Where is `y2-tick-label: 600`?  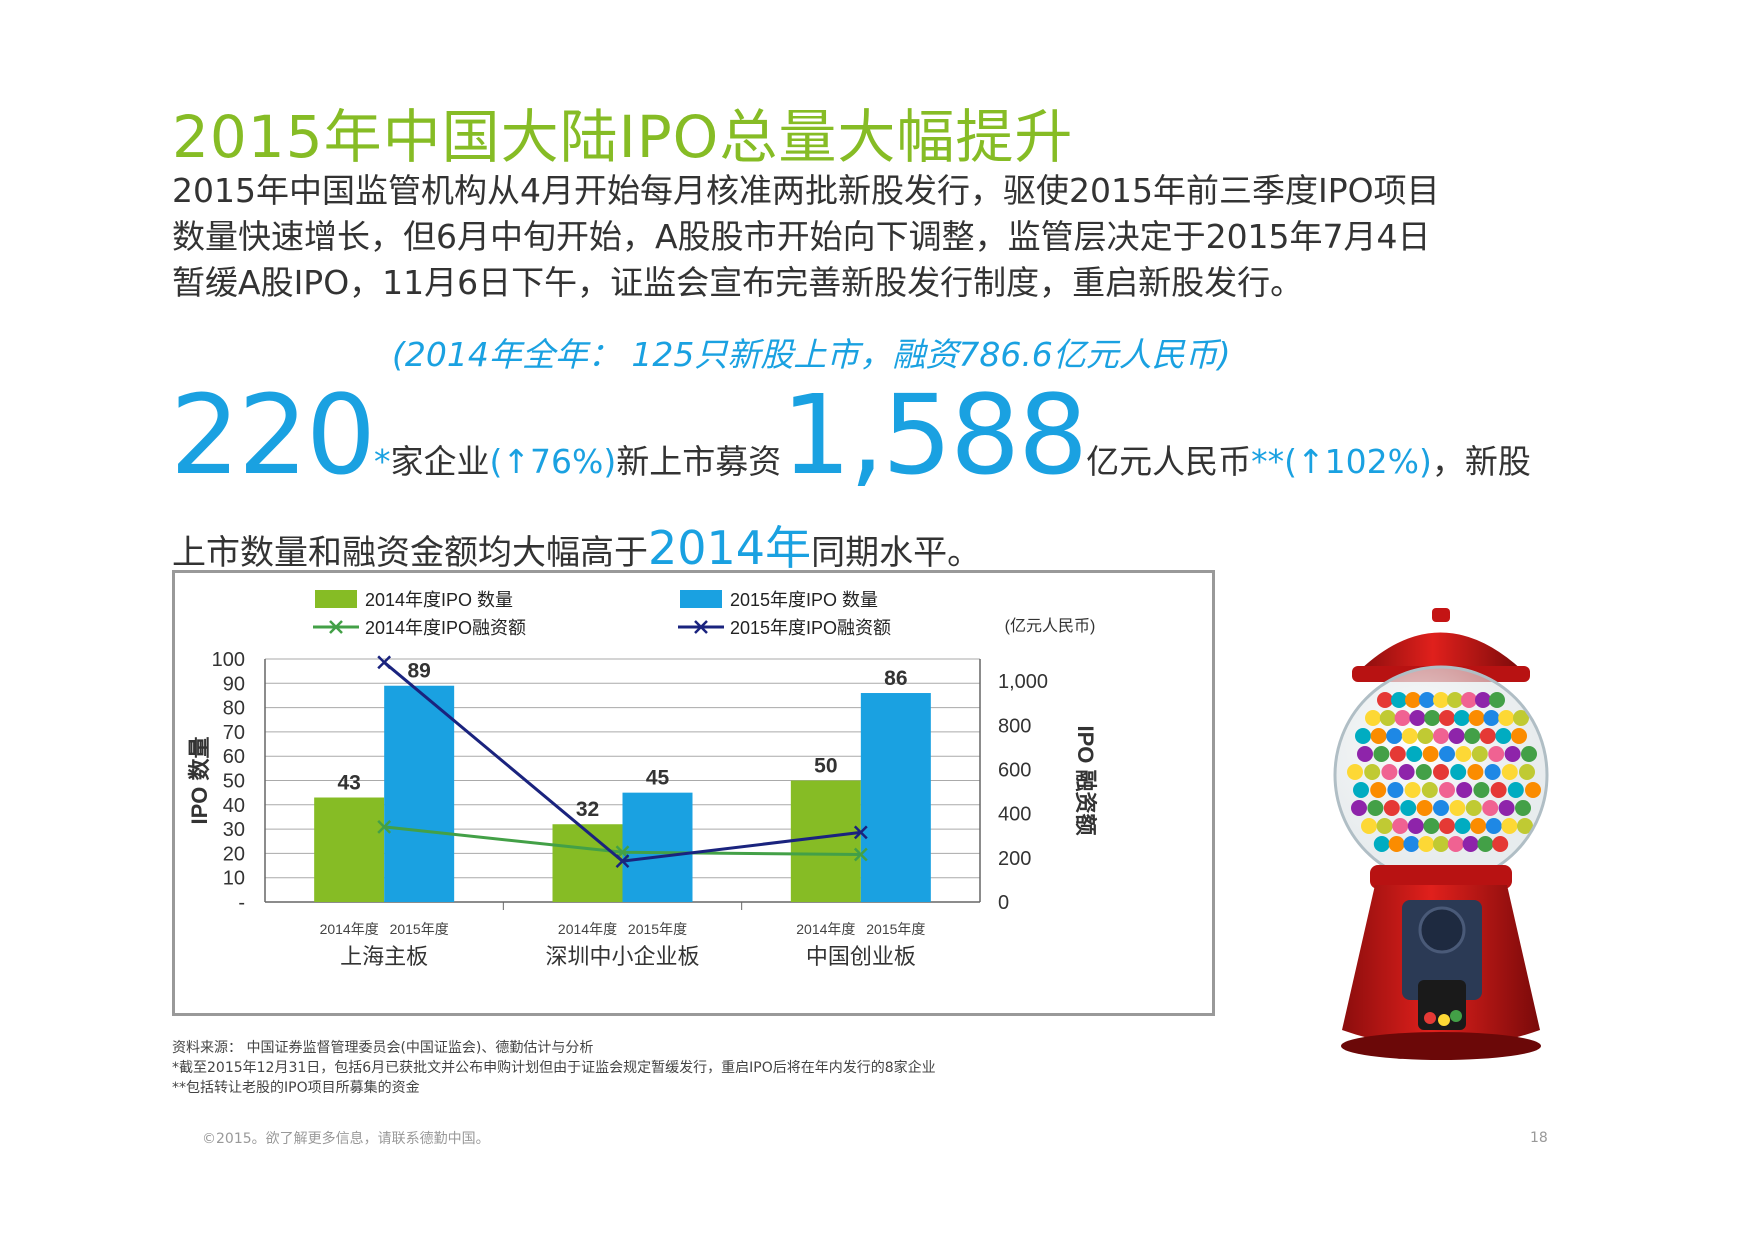
y2-tick-label: 600 is located at coordinates (1014, 770).